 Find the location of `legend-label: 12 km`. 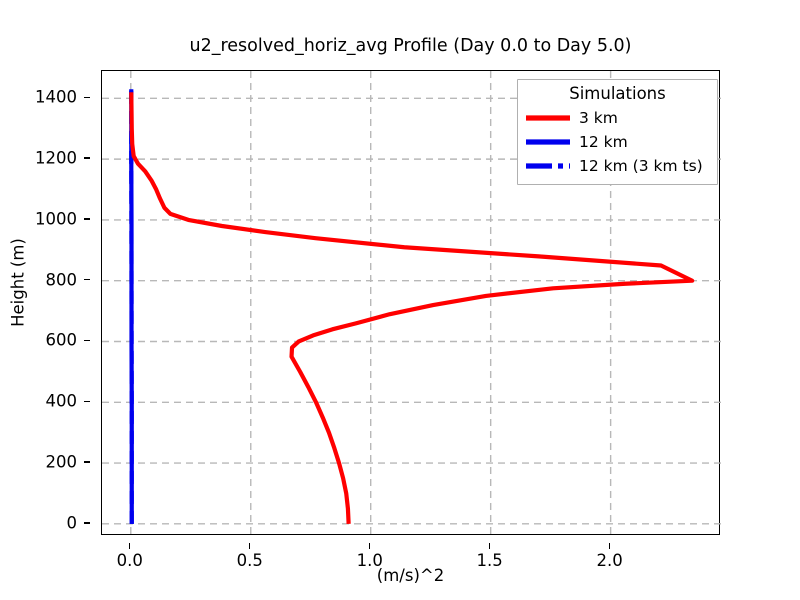

legend-label: 12 km is located at coordinates (603, 142).